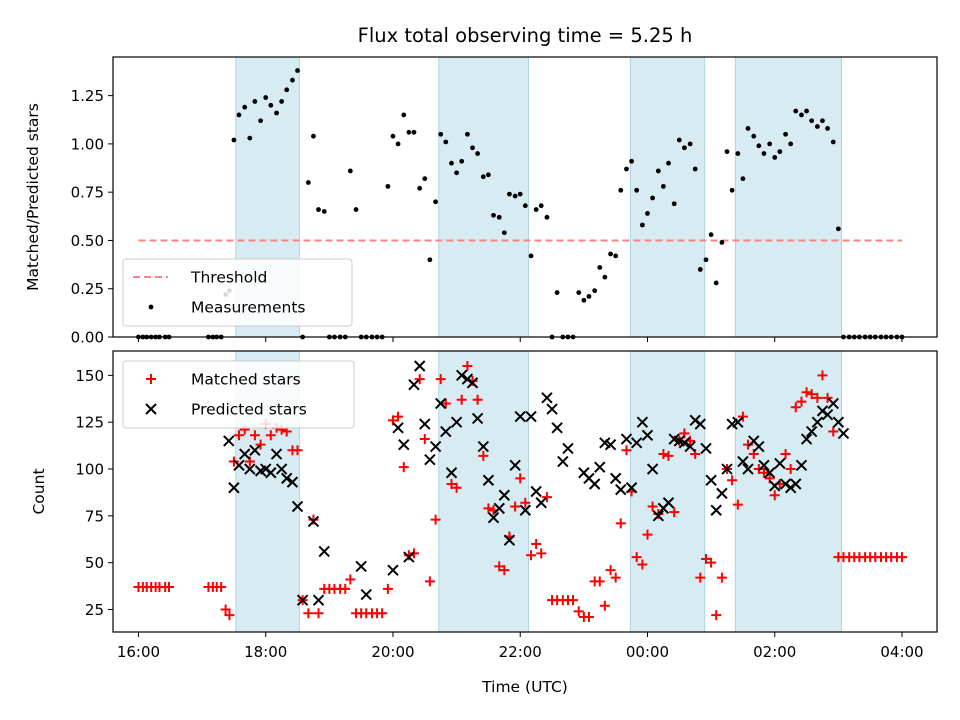  I want to click on y-tick-label-0-3: 0.75, so click(87, 193).